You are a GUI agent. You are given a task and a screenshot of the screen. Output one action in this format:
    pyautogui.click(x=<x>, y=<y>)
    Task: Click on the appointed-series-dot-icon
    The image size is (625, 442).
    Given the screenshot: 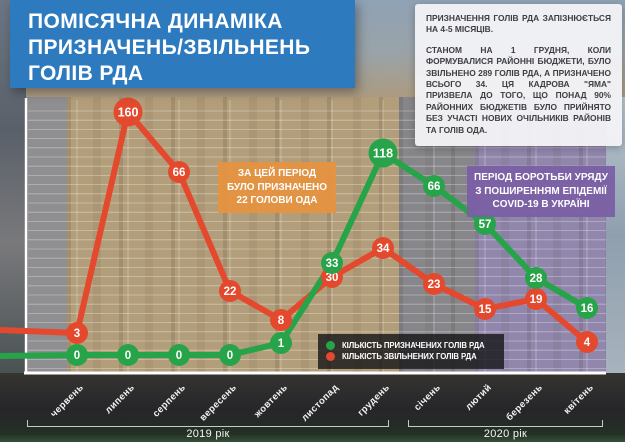 What is the action you would take?
    pyautogui.click(x=330, y=345)
    